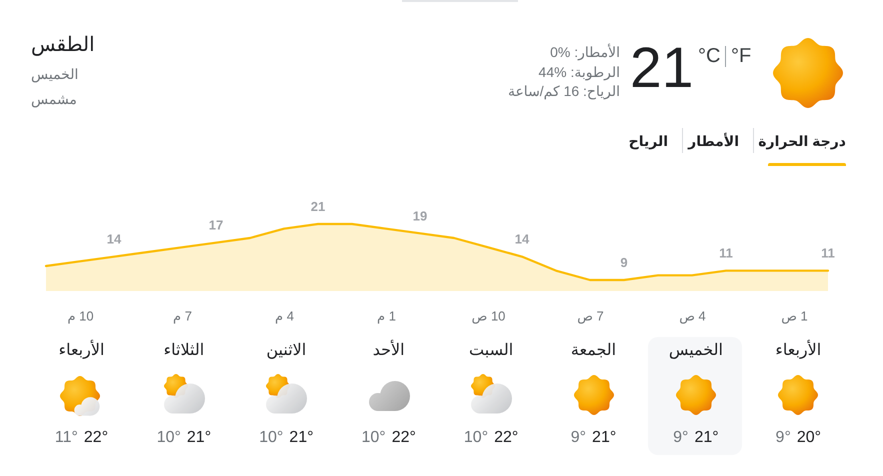  Describe the element at coordinates (491, 350) in the screenshot. I see `category-label: السبت` at that location.